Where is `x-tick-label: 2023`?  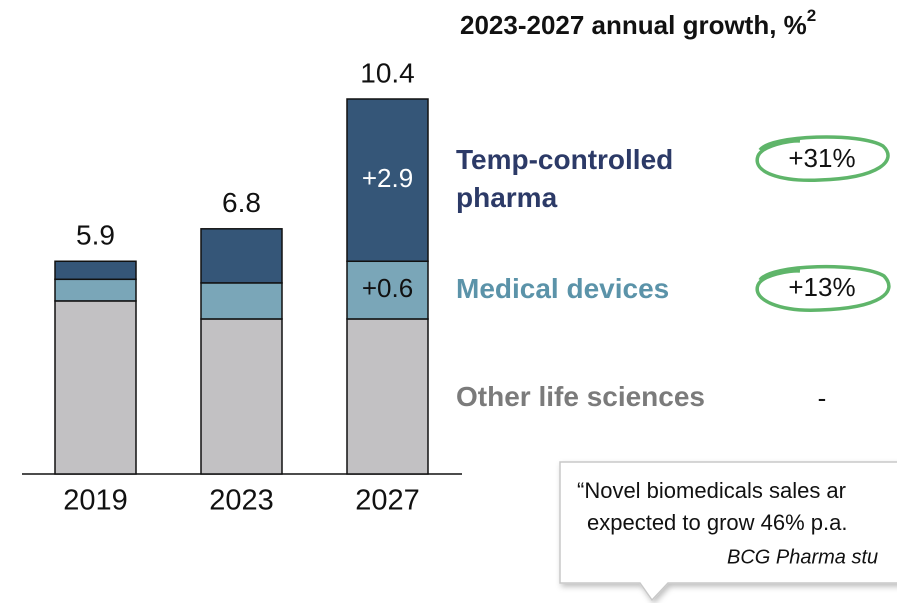
x-tick-label: 2023 is located at coordinates (241, 501).